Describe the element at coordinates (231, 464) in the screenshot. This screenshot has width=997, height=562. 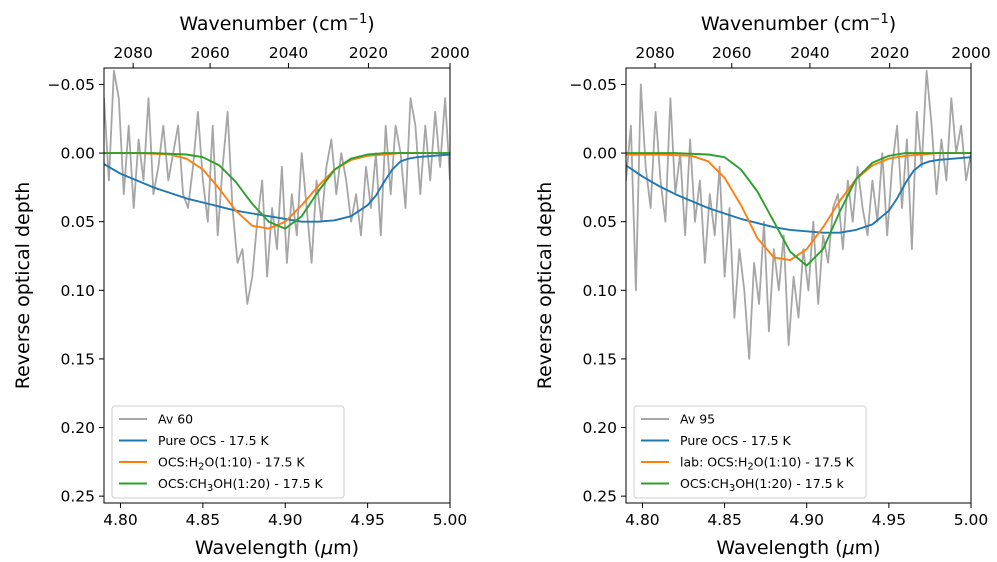
I see `legend-label: OCS:H2​O(1:10) - 17.5 K` at that location.